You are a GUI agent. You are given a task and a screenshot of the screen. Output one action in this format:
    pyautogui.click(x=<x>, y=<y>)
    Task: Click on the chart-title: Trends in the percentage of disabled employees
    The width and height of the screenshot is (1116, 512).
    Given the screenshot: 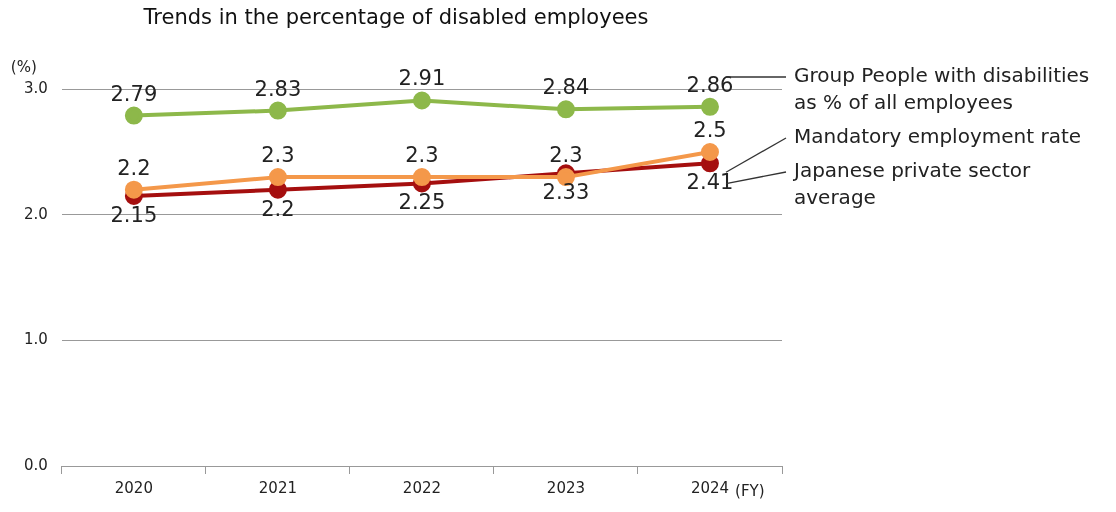 What is the action you would take?
    pyautogui.click(x=395, y=17)
    